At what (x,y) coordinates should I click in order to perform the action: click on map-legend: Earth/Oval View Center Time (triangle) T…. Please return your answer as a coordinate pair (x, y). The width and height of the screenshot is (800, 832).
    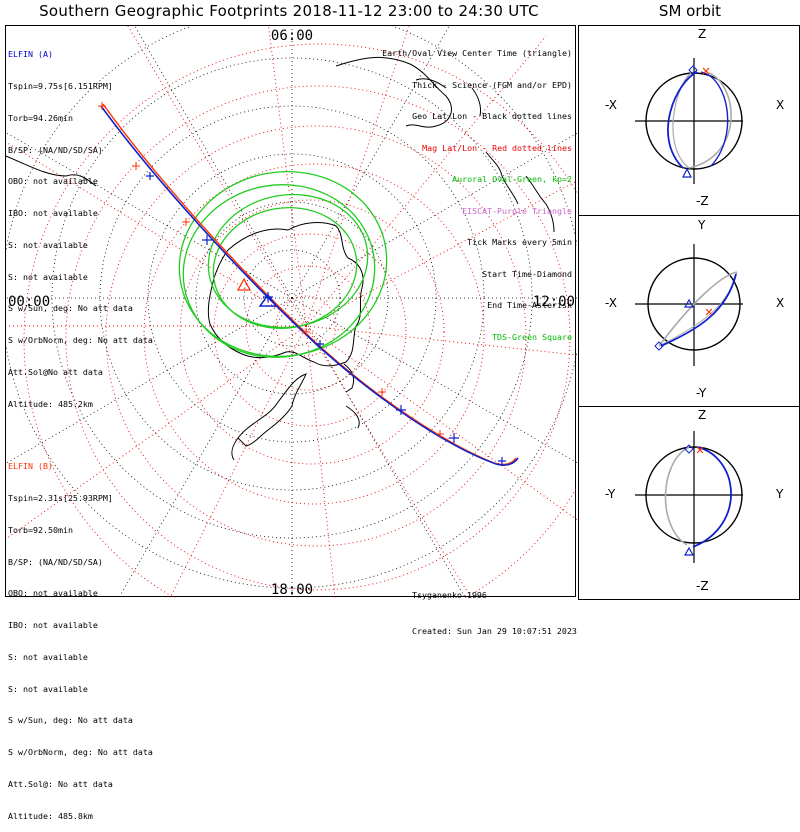
    Looking at the image, I should click on (477, 190).